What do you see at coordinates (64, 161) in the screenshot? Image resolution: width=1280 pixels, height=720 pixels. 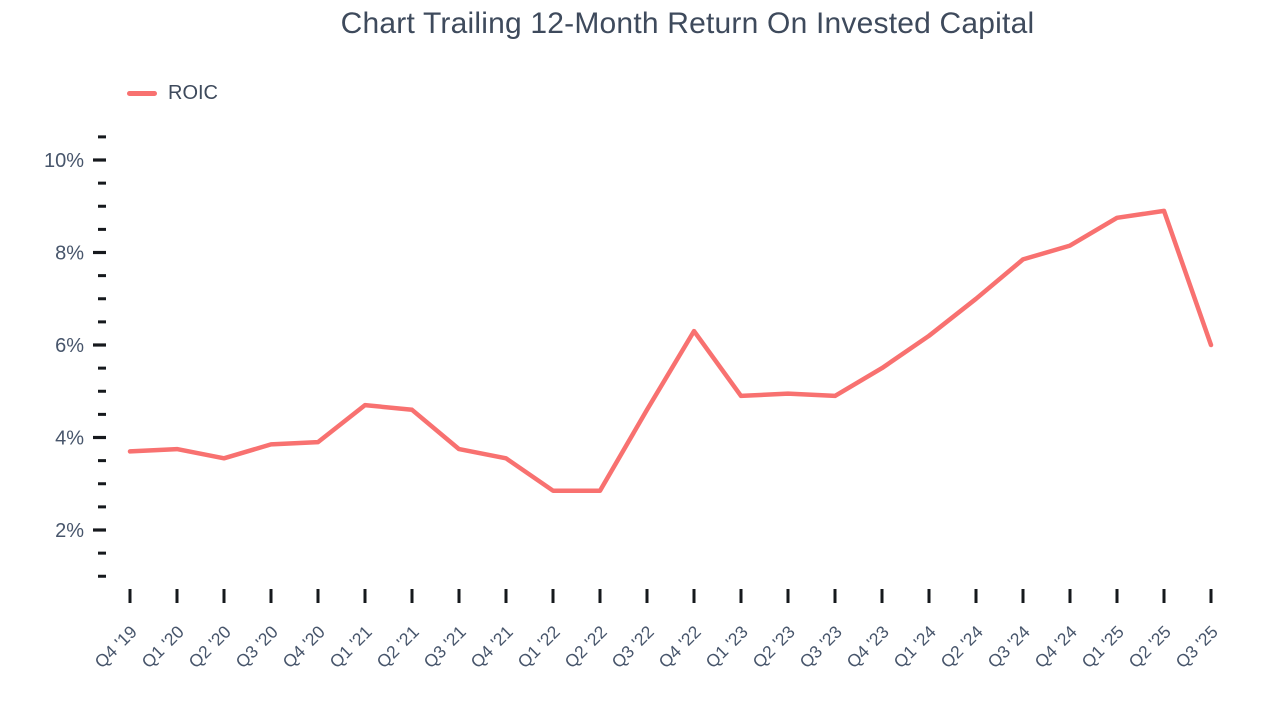 I see `y-tick-label: 10%` at bounding box center [64, 161].